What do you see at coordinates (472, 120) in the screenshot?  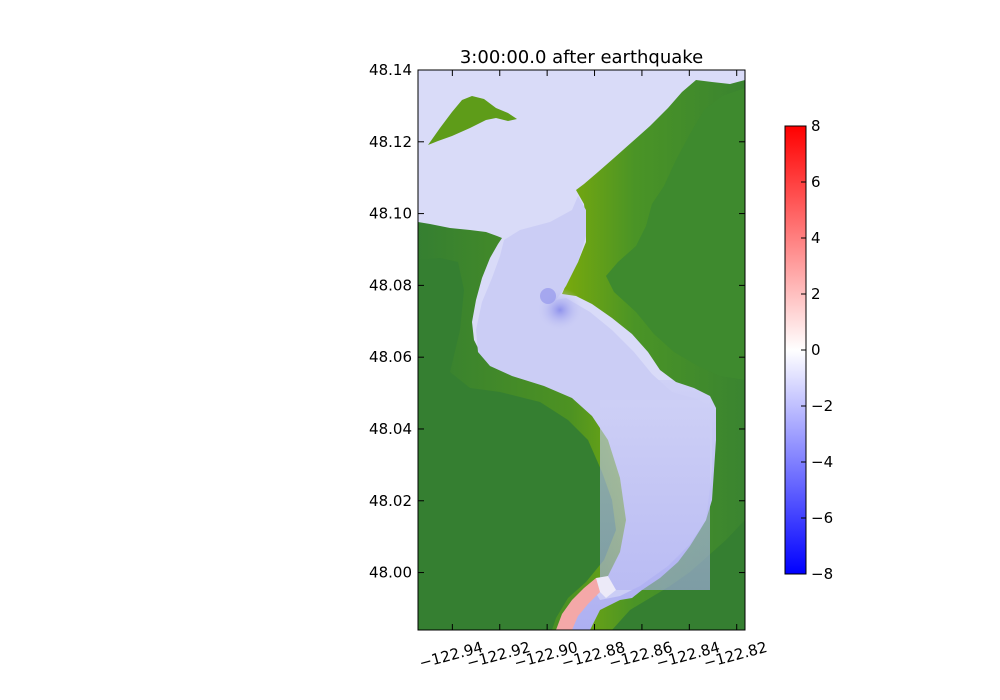 I see `north-island` at bounding box center [472, 120].